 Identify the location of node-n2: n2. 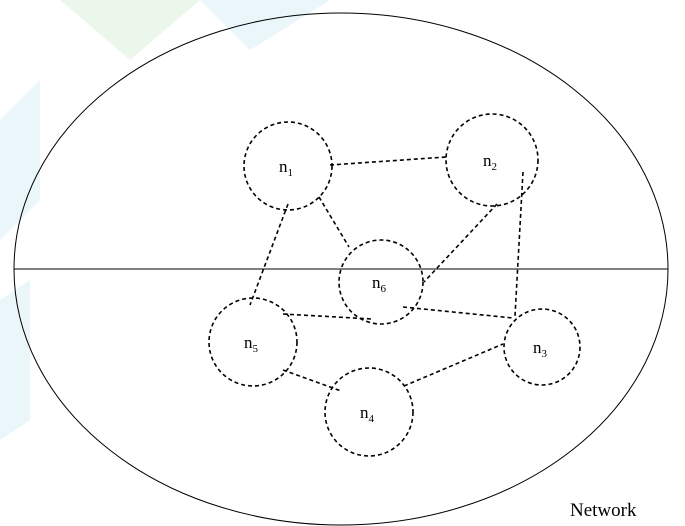
(492, 160).